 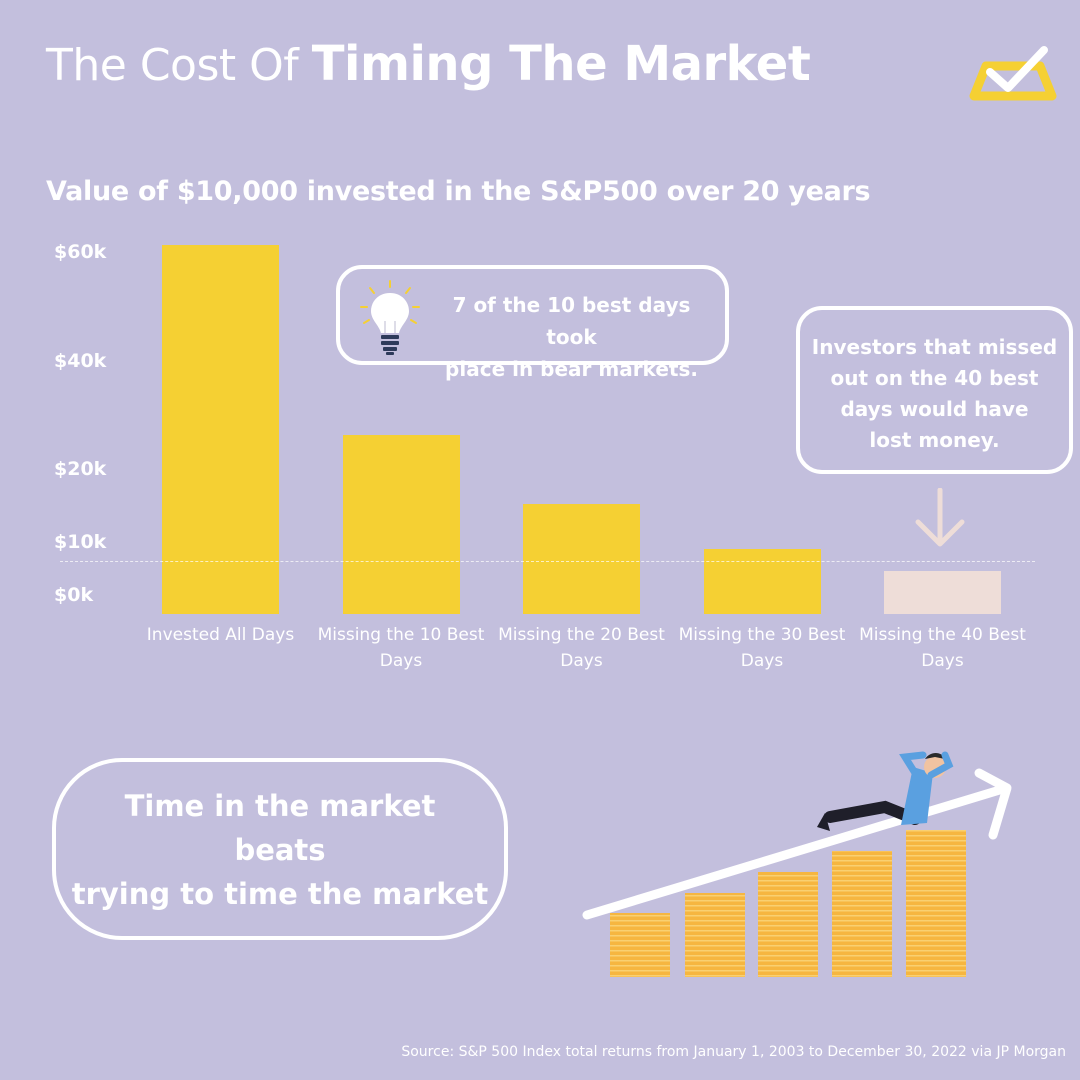 I want to click on investor-figure, so click(x=885, y=791).